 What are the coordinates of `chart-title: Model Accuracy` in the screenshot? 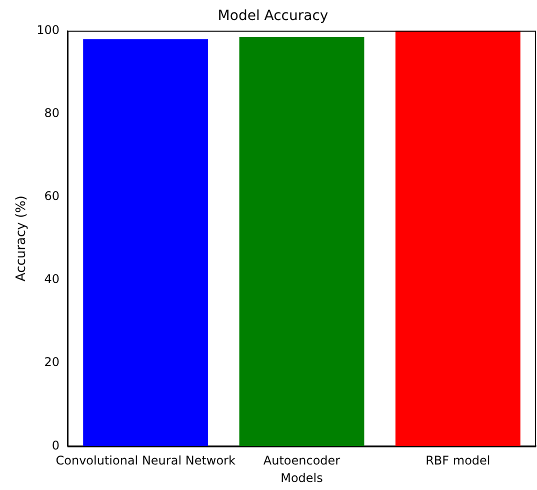 It's located at (273, 16).